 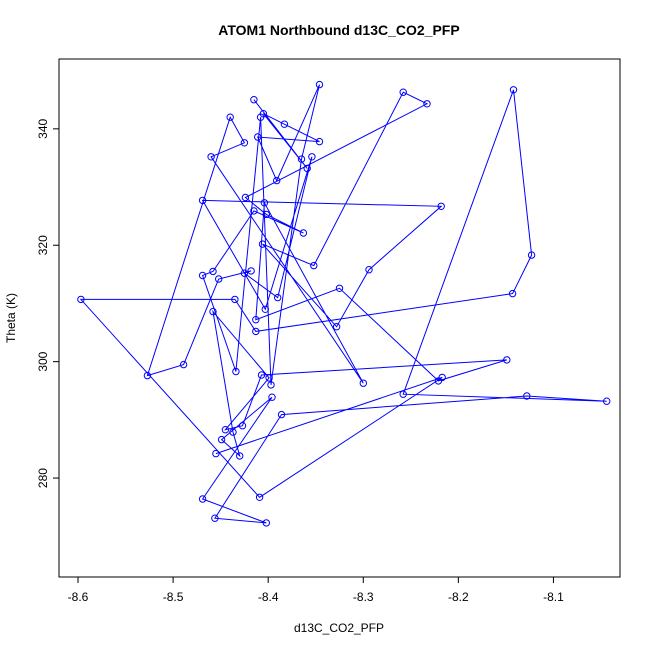 What do you see at coordinates (11, 318) in the screenshot?
I see `y-axis-label: Theta (K)` at bounding box center [11, 318].